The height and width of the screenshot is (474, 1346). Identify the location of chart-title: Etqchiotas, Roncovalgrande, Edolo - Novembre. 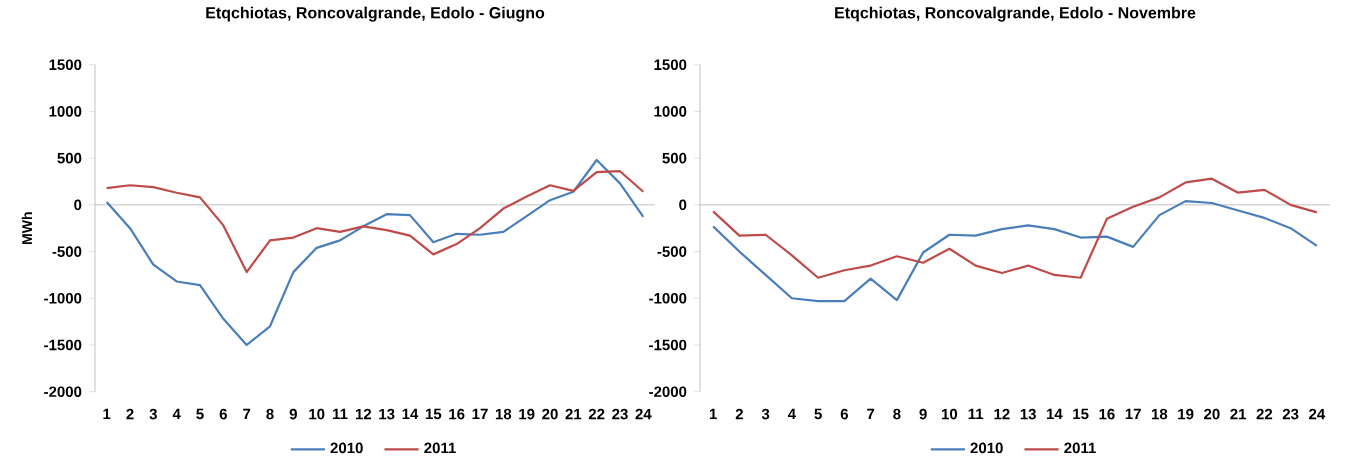
(1015, 14).